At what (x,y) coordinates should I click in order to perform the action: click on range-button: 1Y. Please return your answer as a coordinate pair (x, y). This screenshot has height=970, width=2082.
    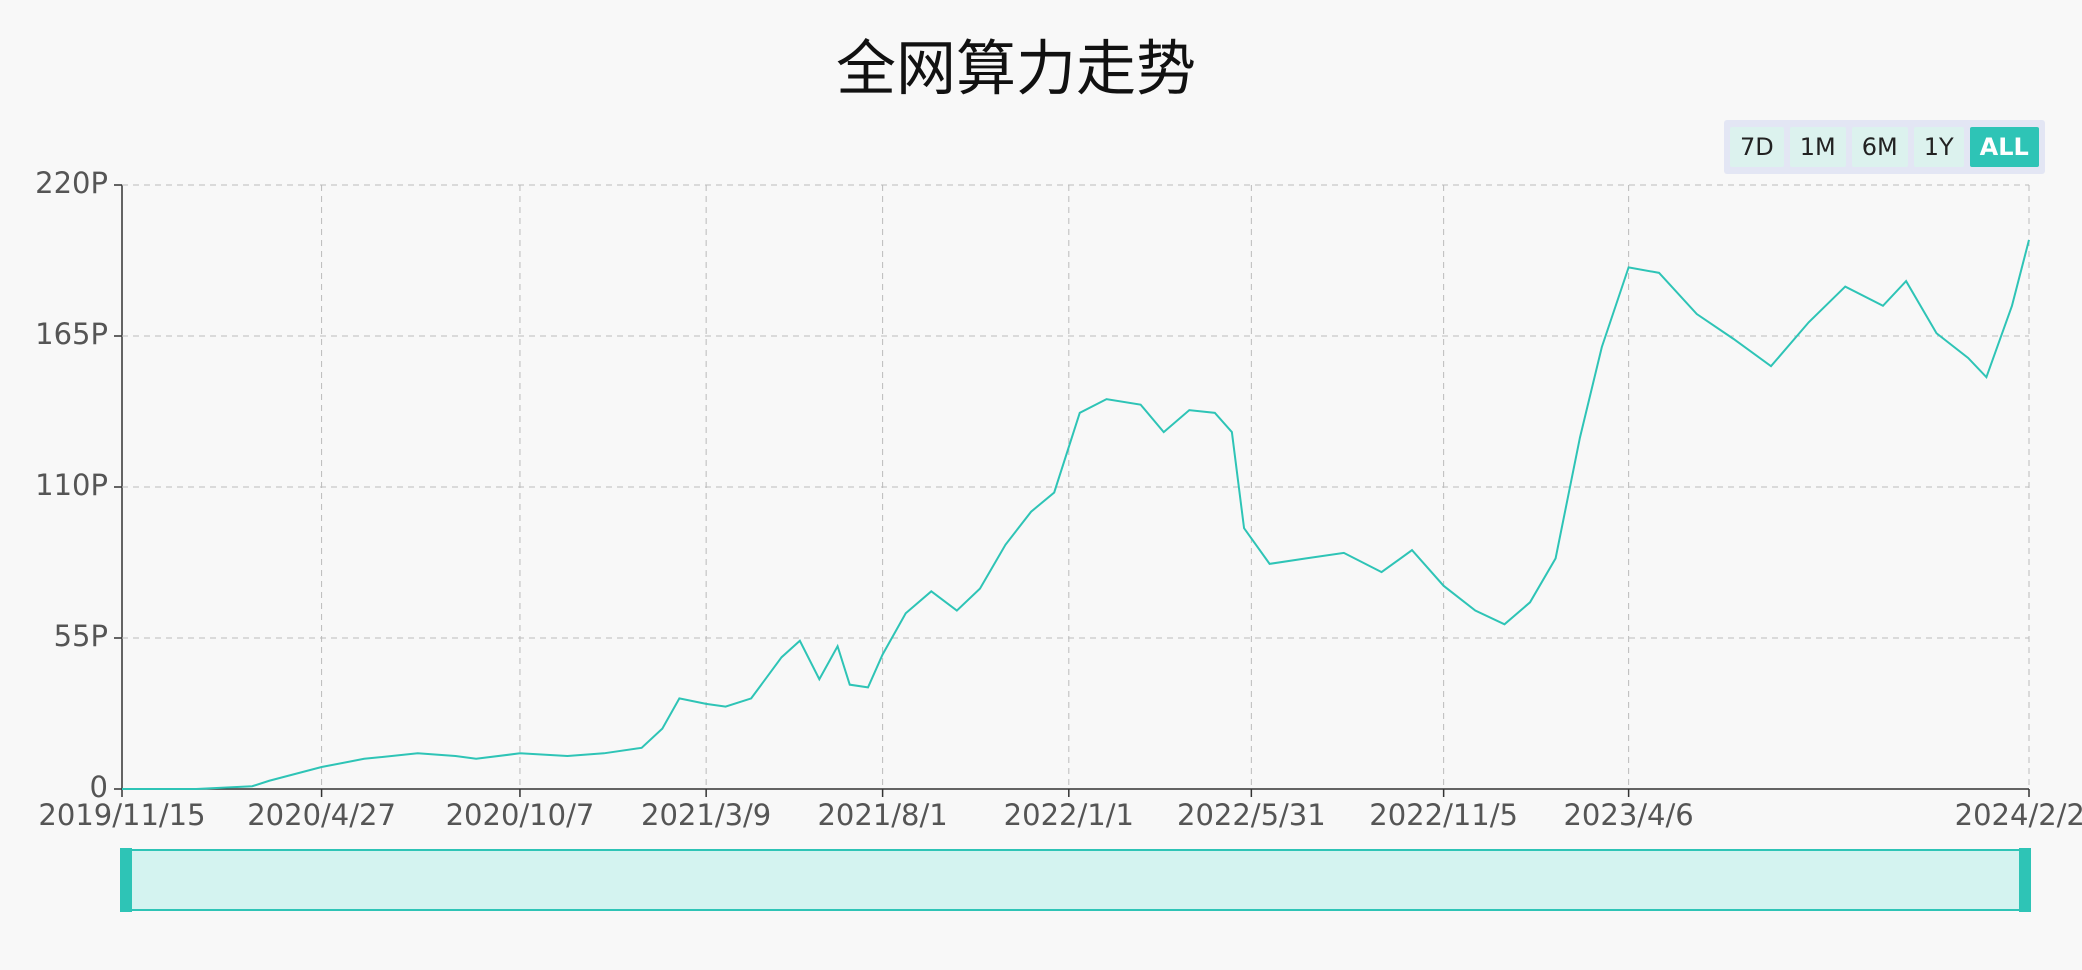
    Looking at the image, I should click on (1938, 147).